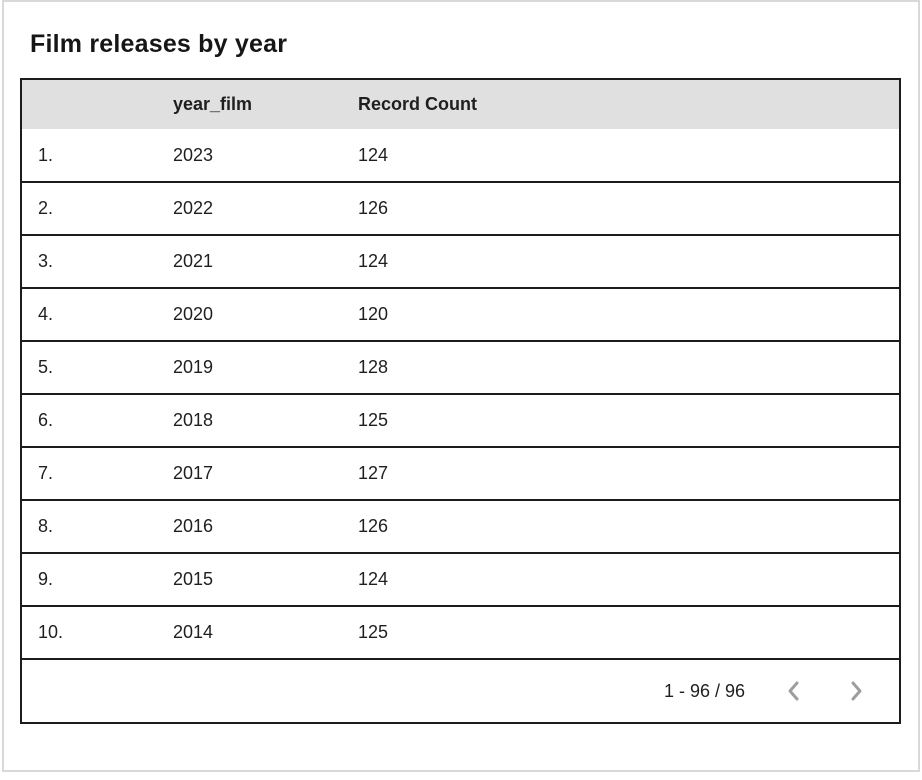 This screenshot has height=780, width=922. I want to click on year-film-cell: 2020, so click(265, 314).